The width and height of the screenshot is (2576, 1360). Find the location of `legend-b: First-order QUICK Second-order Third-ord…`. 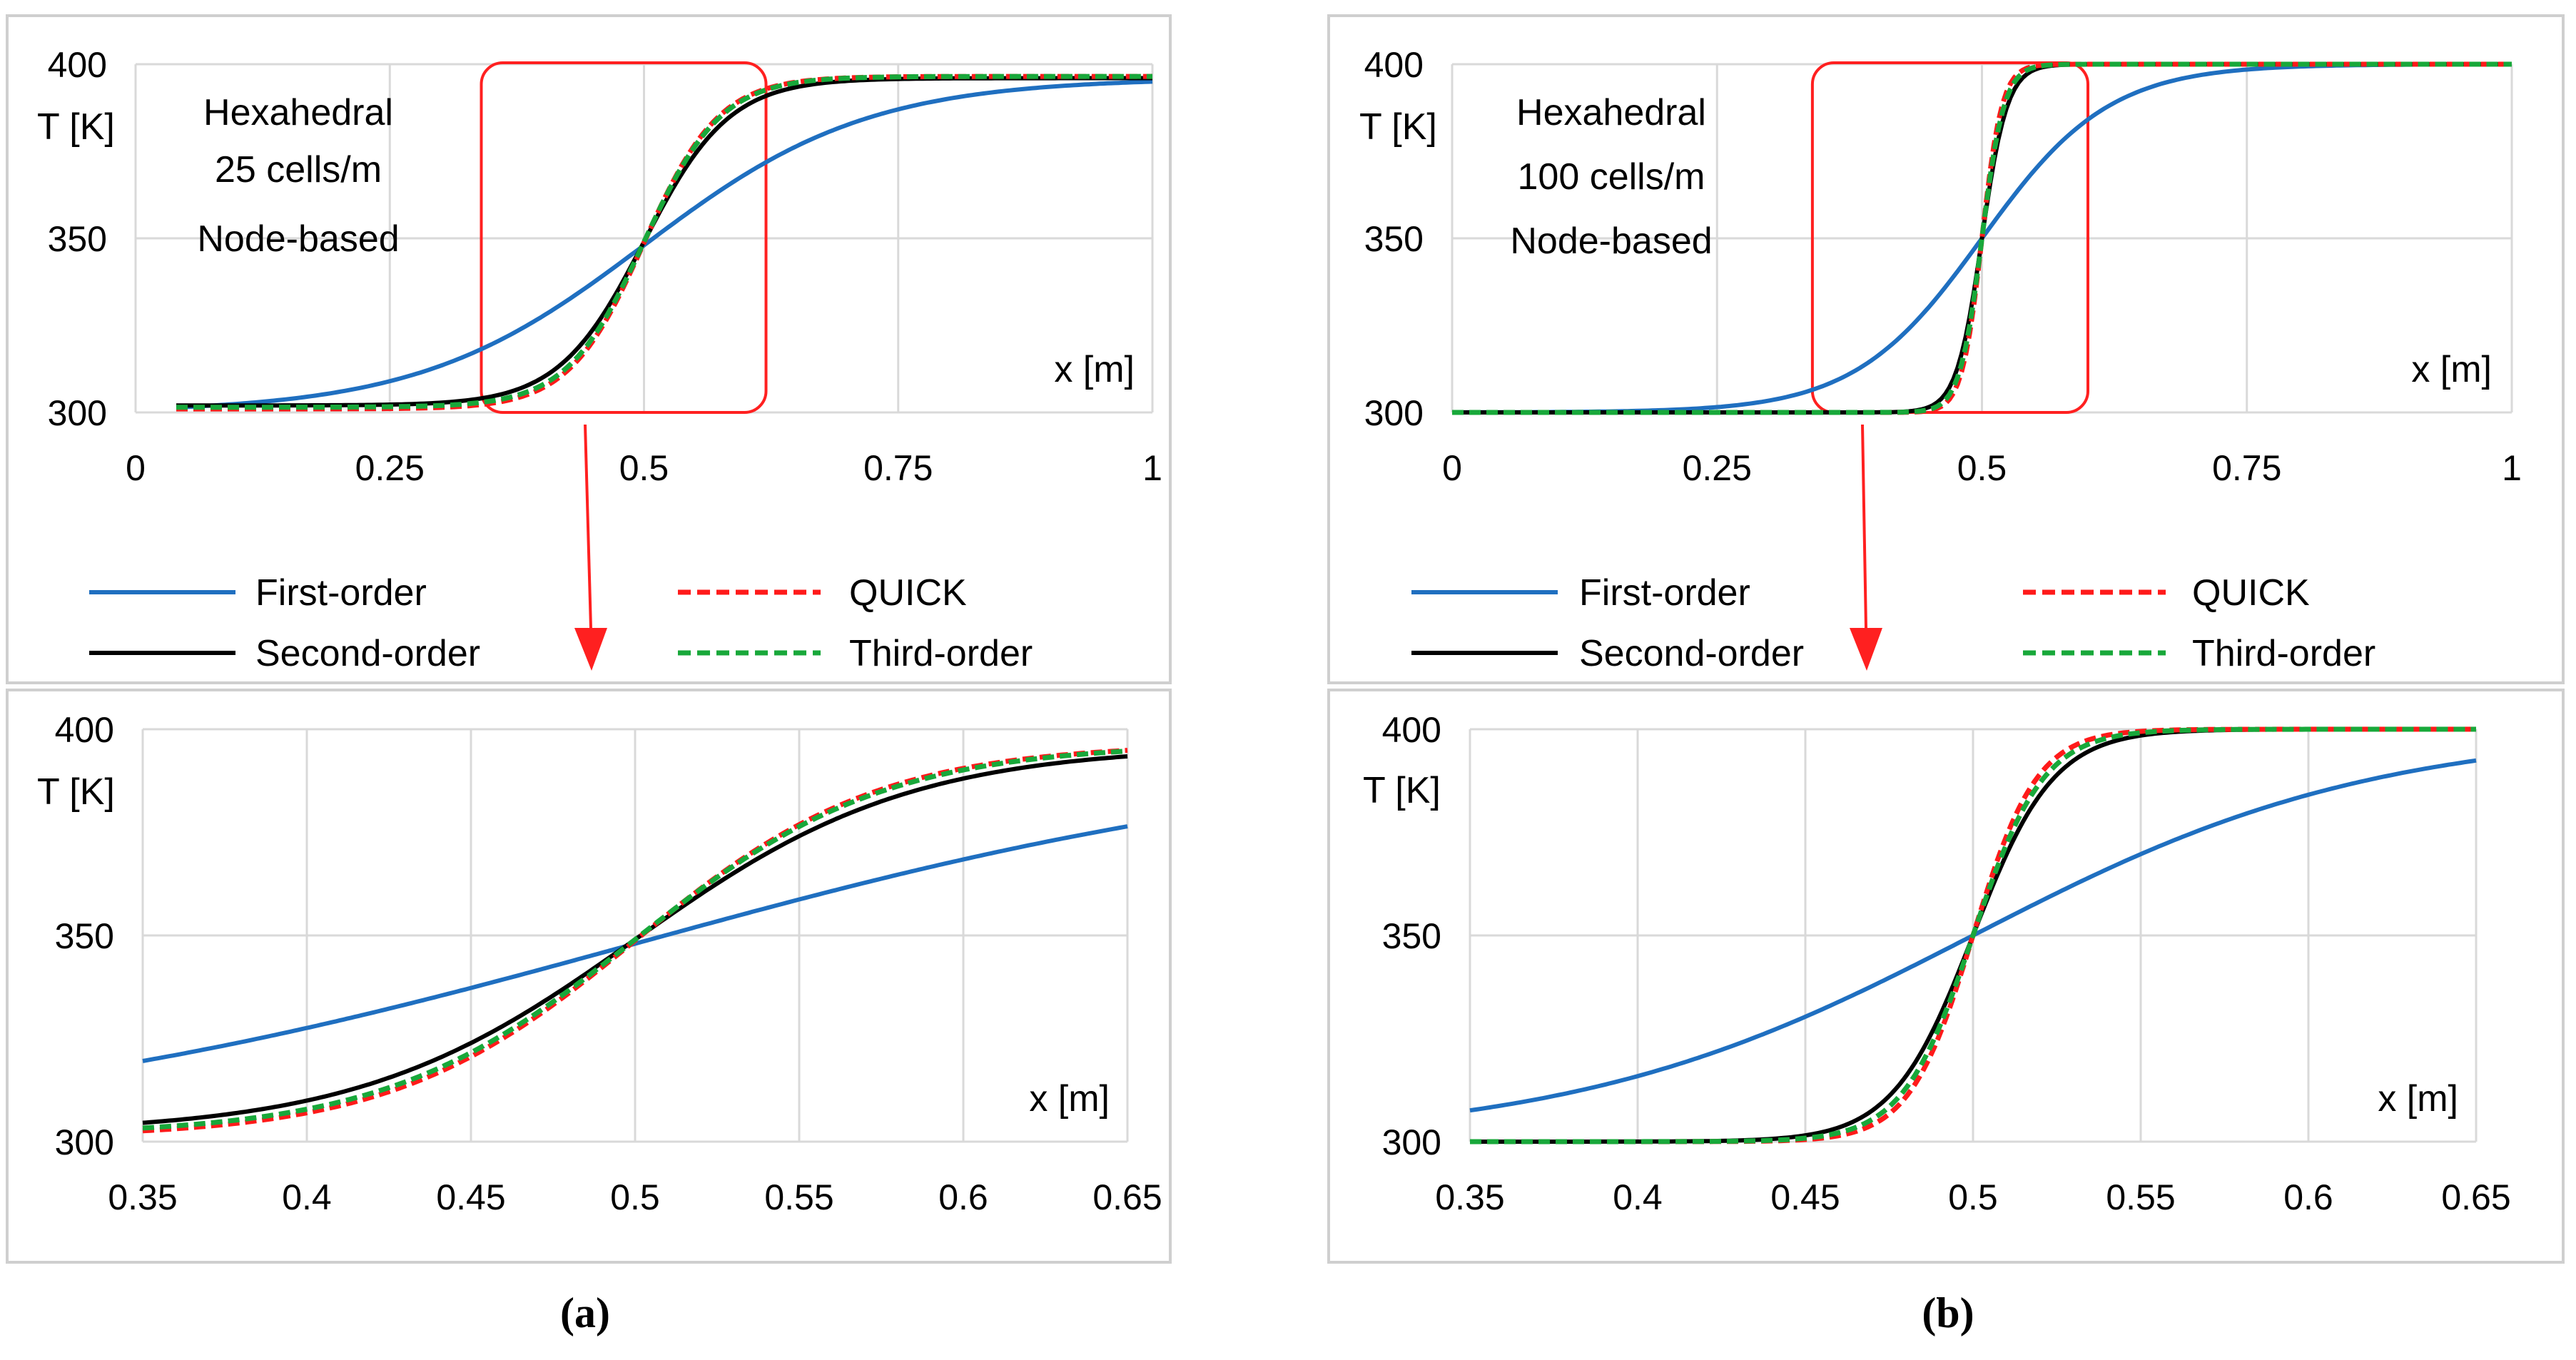

legend-b: First-order QUICK Second-order Third-ord… is located at coordinates (1893, 623).